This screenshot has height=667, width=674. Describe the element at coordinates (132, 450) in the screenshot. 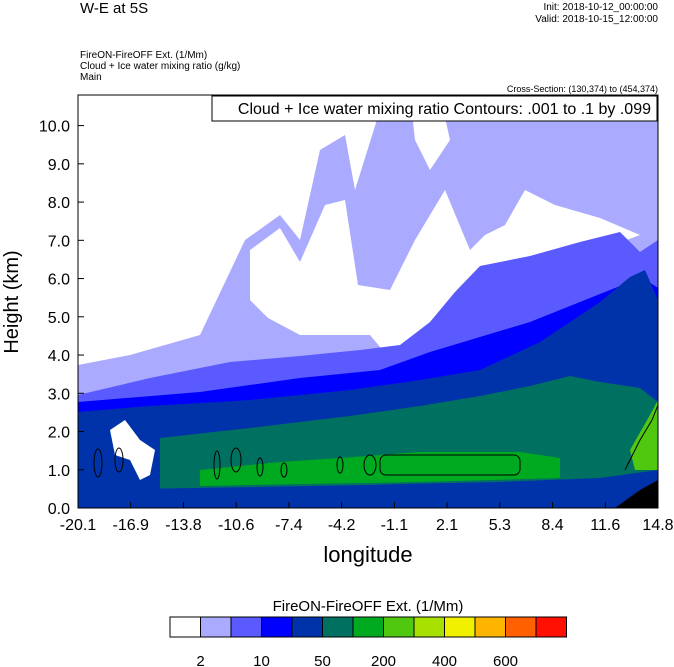

I see `white-patch-left` at that location.